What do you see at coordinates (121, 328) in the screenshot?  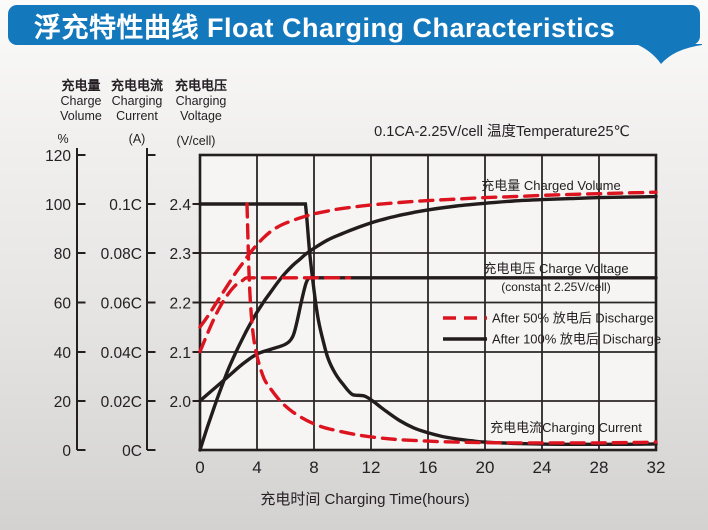 I see `current-tick-labels: 0.1C 0.08C 0.06C 0.04C 0.02C 0C` at bounding box center [121, 328].